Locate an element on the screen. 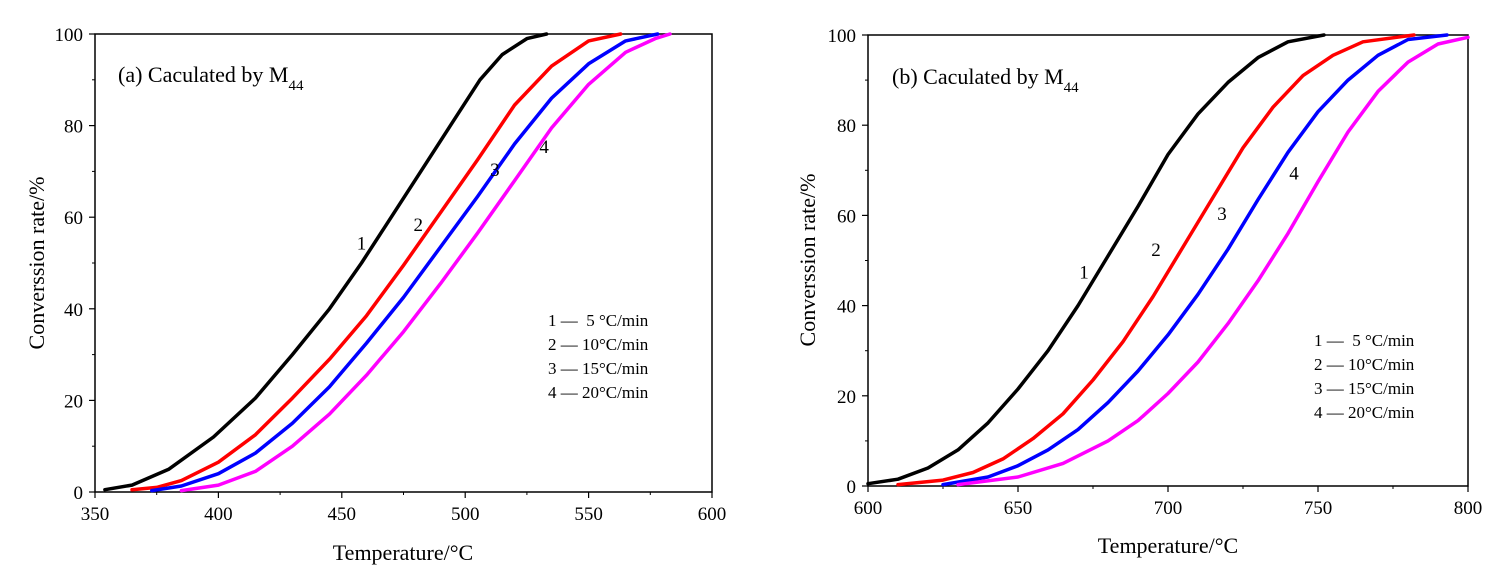 This screenshot has width=1498, height=582. x-tick-label: 550 is located at coordinates (588, 514).